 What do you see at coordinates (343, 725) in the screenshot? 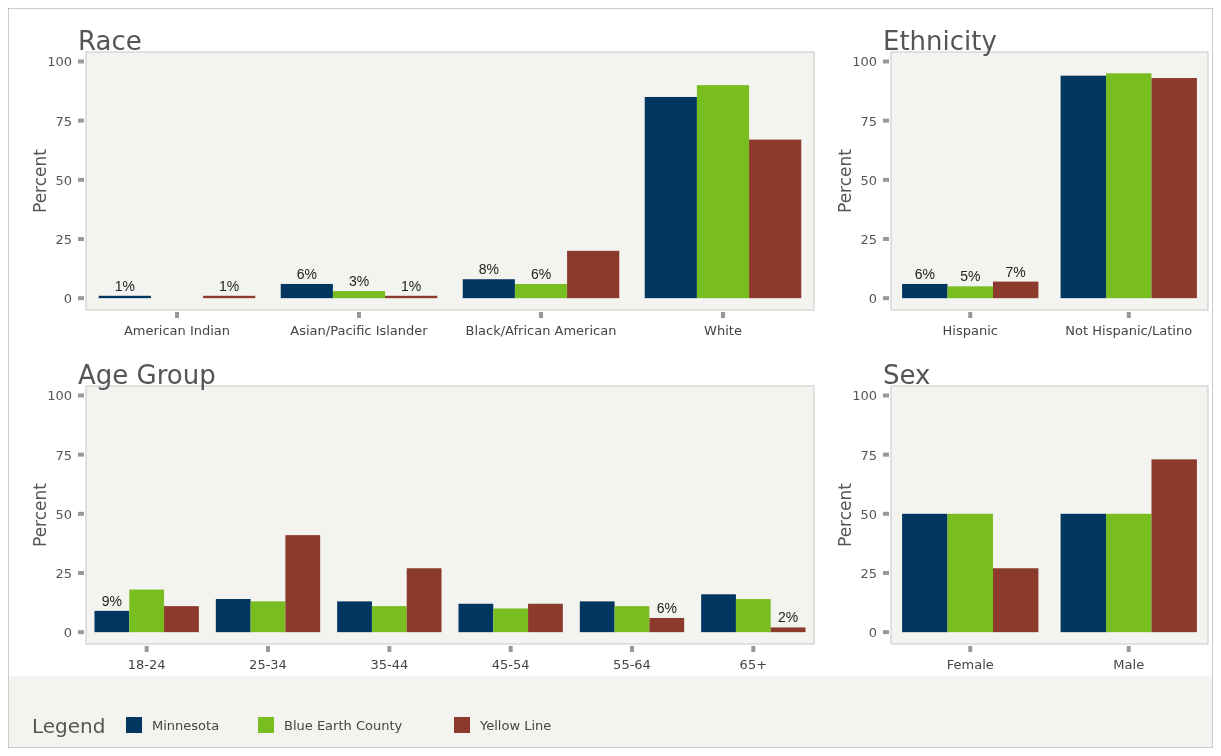
I see `legend-label: Blue Earth County` at bounding box center [343, 725].